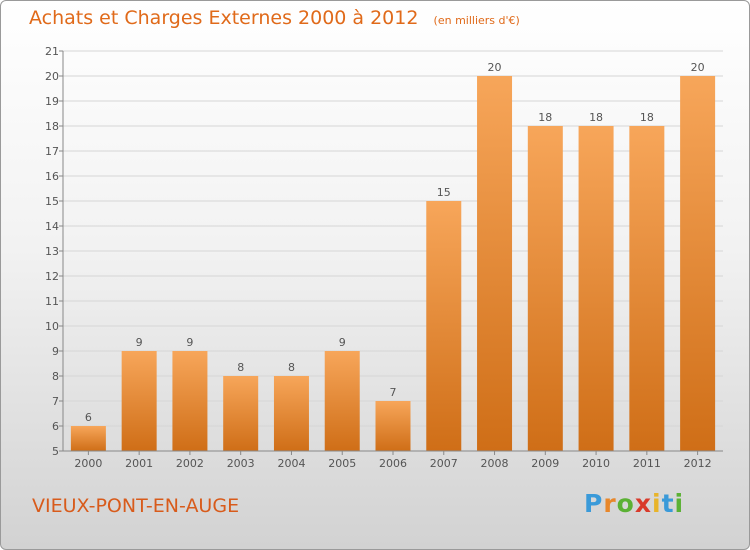  Describe the element at coordinates (52, 251) in the screenshot. I see `y-tick-label: 13` at that location.